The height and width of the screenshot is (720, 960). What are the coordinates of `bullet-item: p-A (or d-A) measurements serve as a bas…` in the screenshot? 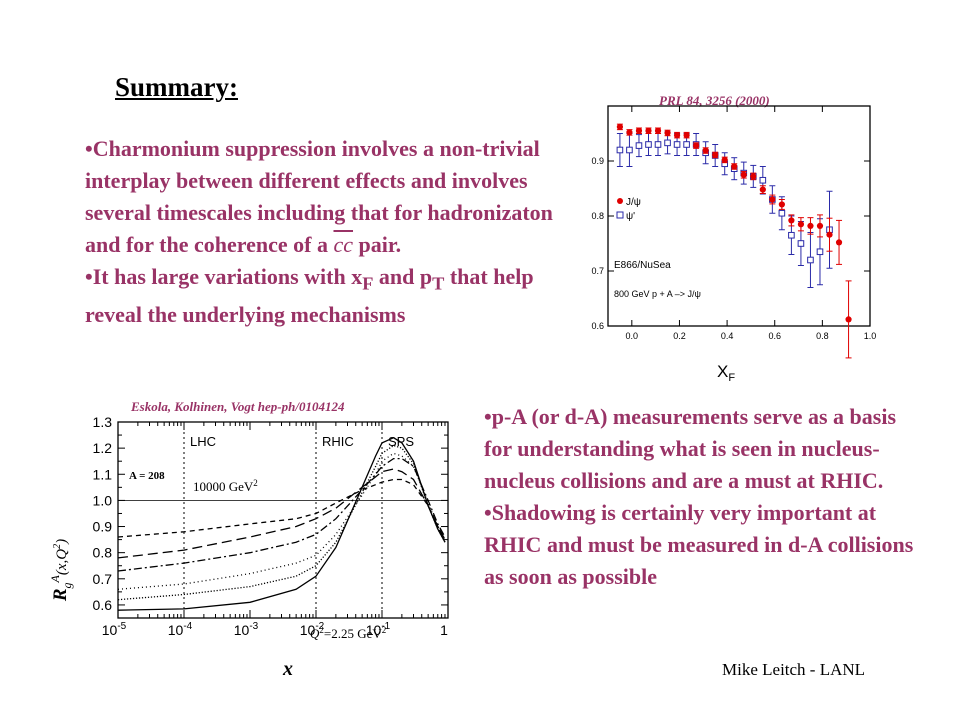 It's located at (704, 449).